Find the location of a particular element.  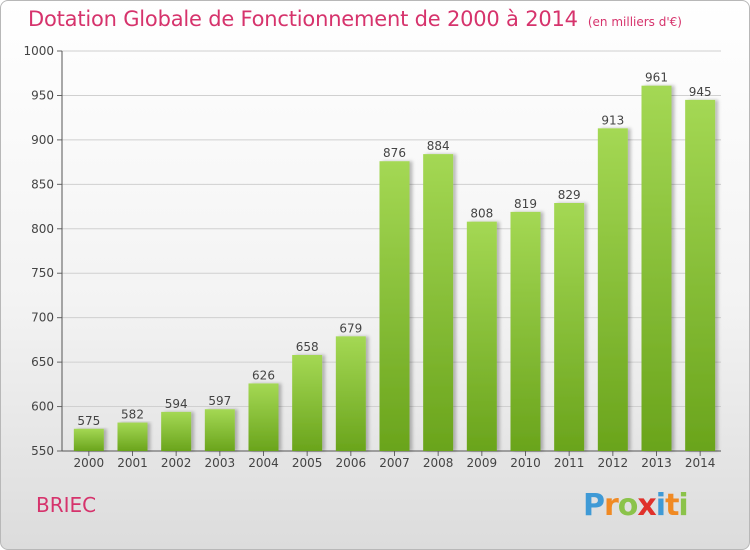

bar-value-label: 597 is located at coordinates (219, 401).